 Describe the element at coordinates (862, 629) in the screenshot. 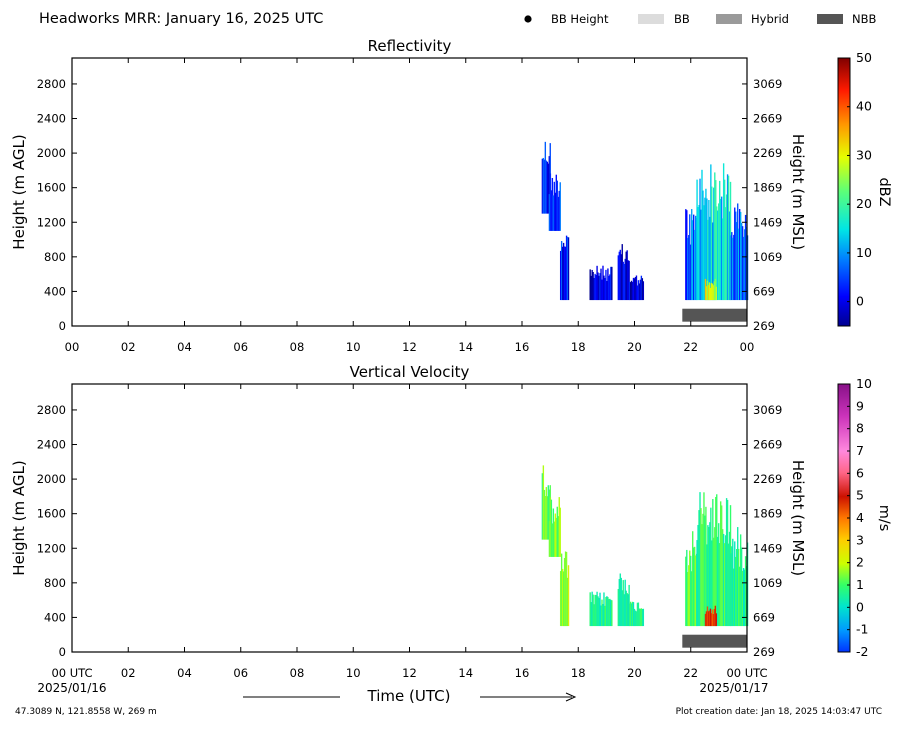

I see `colorbar-tick-label: -1` at that location.